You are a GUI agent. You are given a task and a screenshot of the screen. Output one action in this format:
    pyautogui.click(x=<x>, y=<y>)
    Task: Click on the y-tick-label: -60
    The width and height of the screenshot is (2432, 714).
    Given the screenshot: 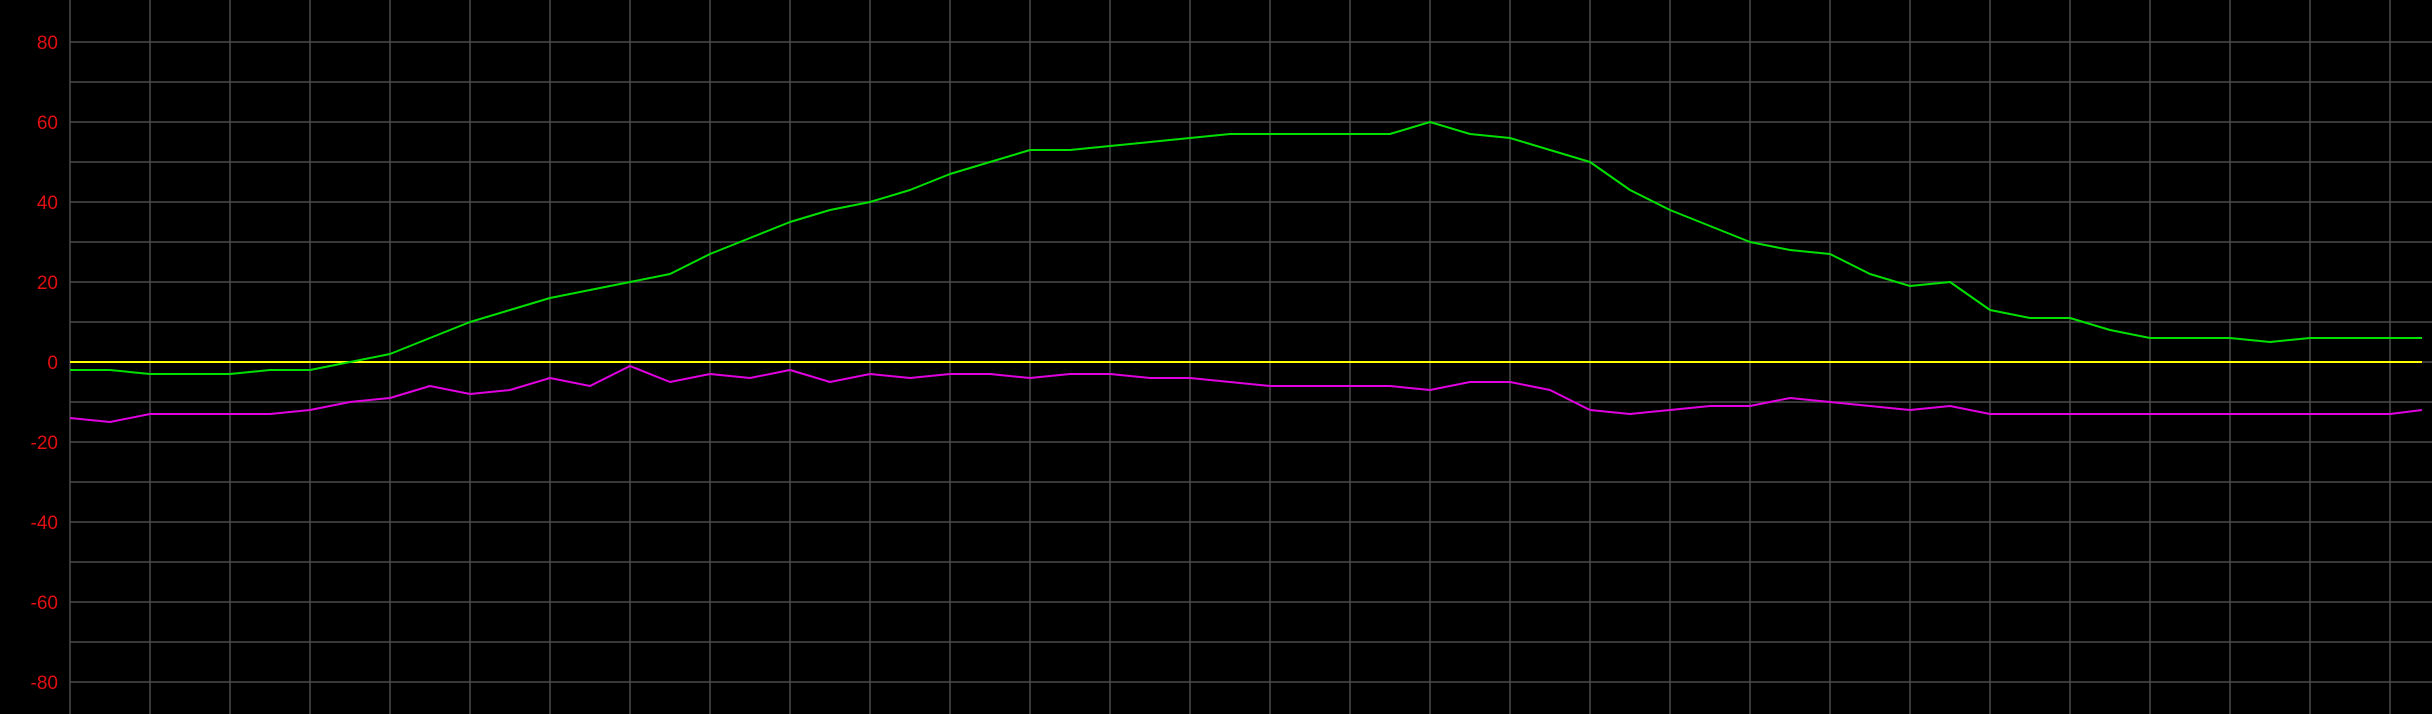 What is the action you would take?
    pyautogui.click(x=44, y=603)
    